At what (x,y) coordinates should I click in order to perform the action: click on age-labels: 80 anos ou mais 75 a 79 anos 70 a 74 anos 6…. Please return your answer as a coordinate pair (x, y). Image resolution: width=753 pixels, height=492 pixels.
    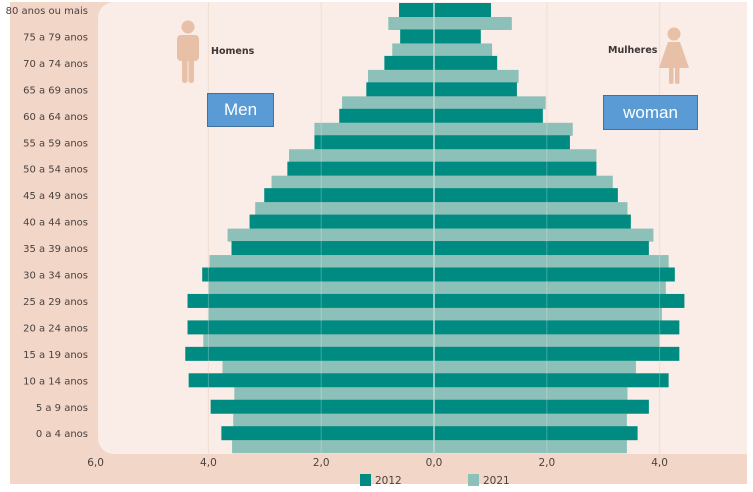
    Looking at the image, I should click on (47, 223).